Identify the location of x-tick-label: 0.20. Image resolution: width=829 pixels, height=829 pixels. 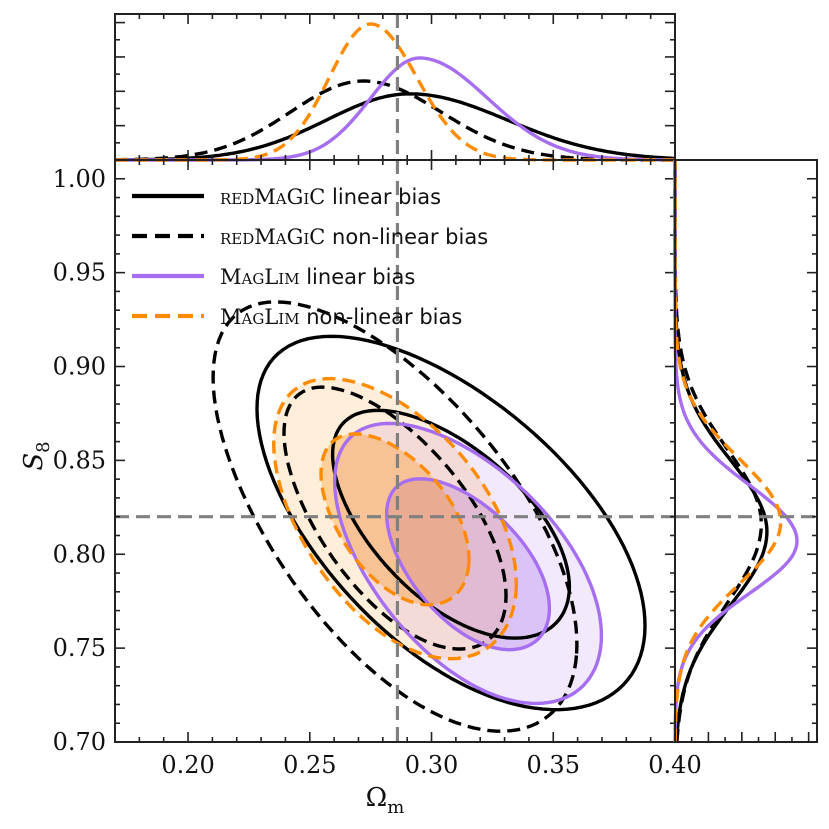
(187, 765).